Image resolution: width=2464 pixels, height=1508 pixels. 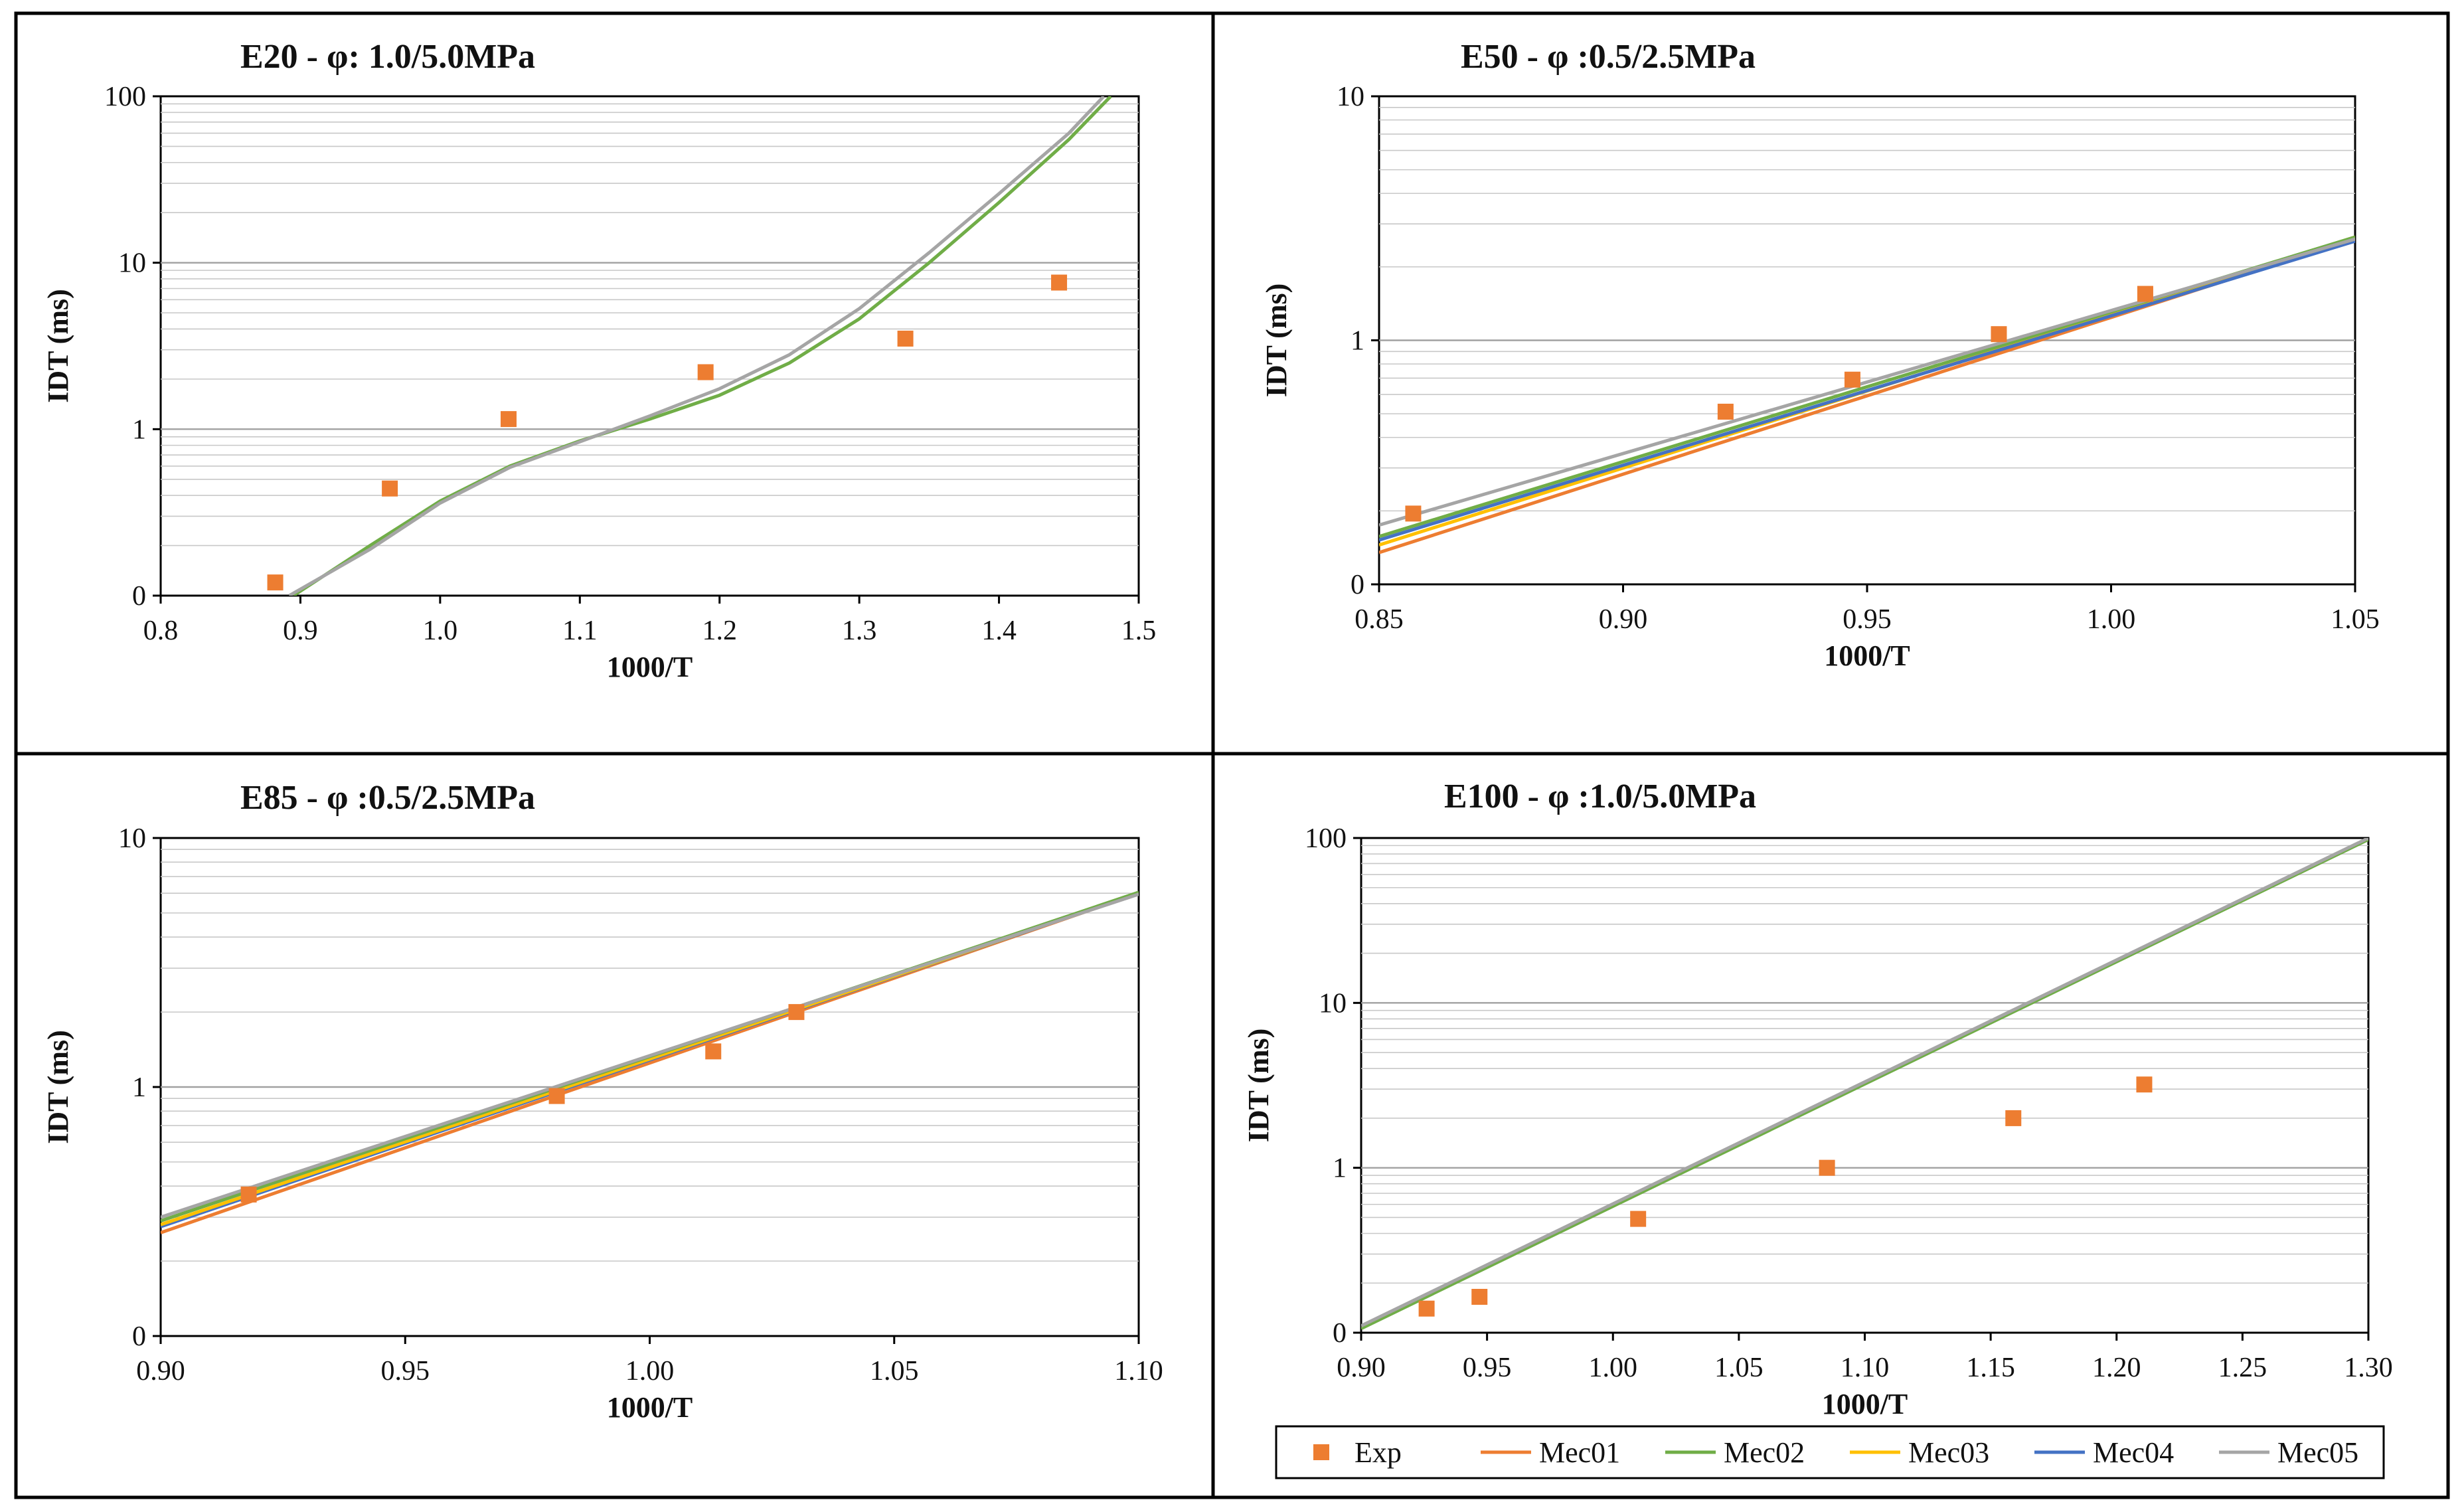 I want to click on x-tick-label: 1.0, so click(x=440, y=631).